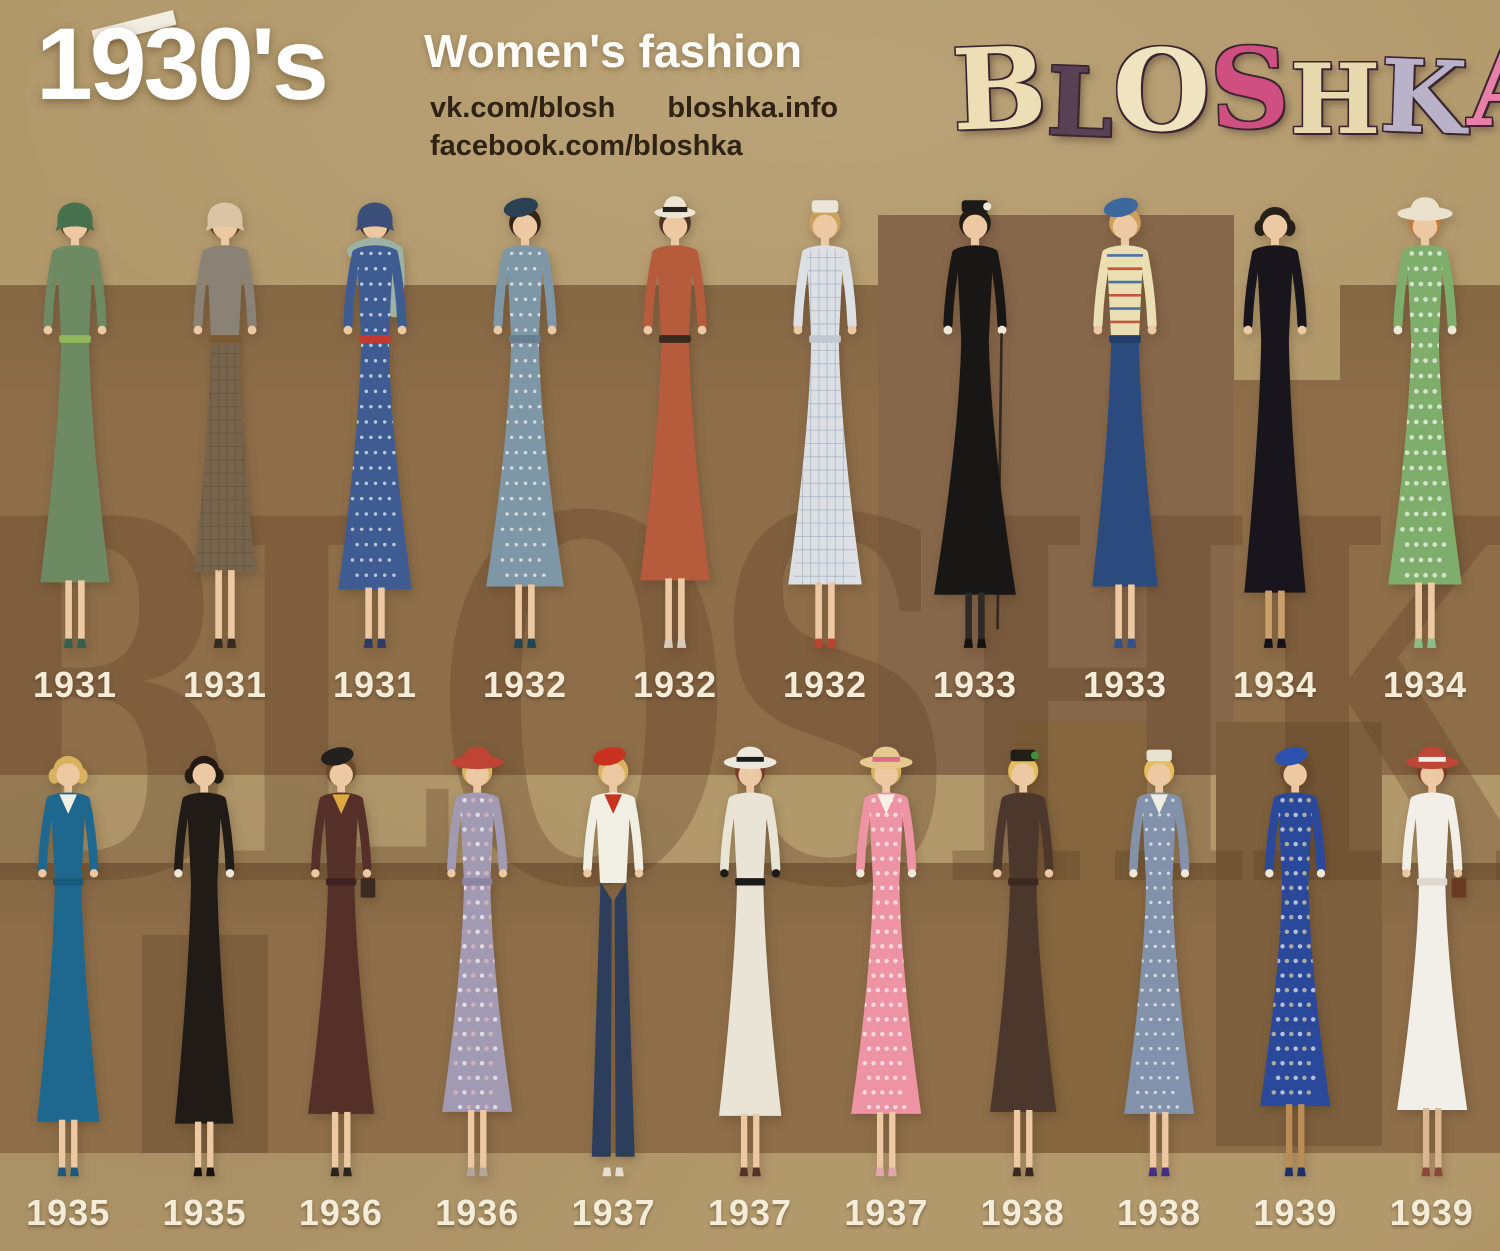  I want to click on figure-1936-3: 1936, so click(341, 982).